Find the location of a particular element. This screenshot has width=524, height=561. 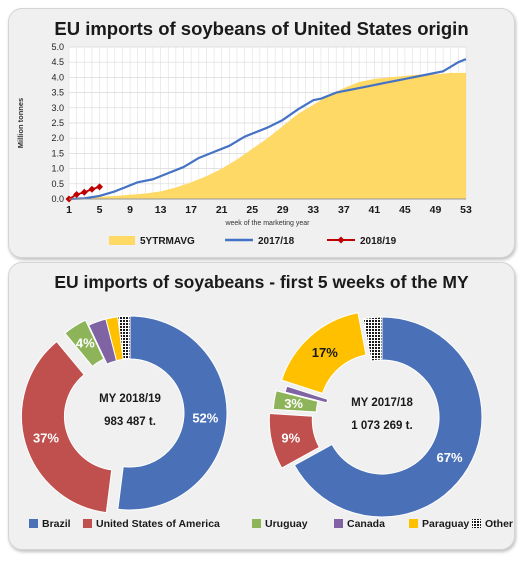

x-tick-label: 9 is located at coordinates (130, 210).